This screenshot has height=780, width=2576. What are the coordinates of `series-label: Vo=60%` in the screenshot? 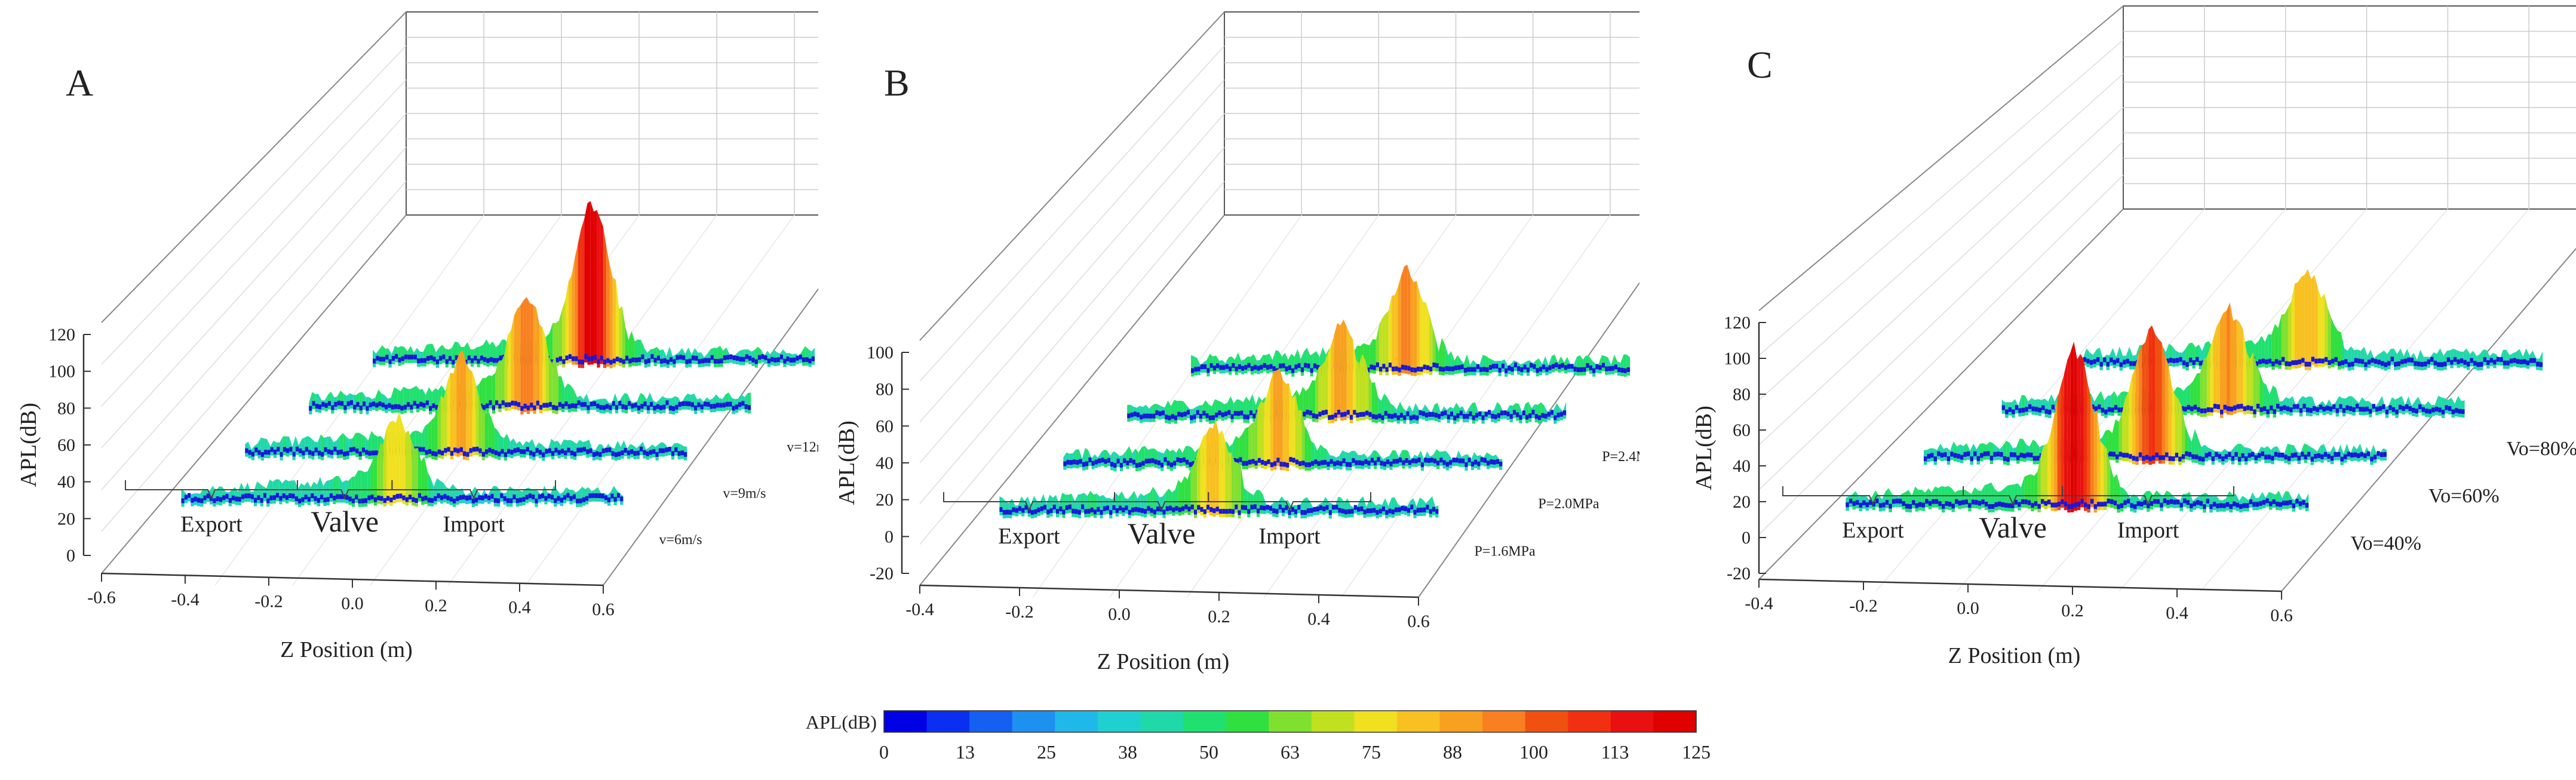 It's located at (2464, 496).